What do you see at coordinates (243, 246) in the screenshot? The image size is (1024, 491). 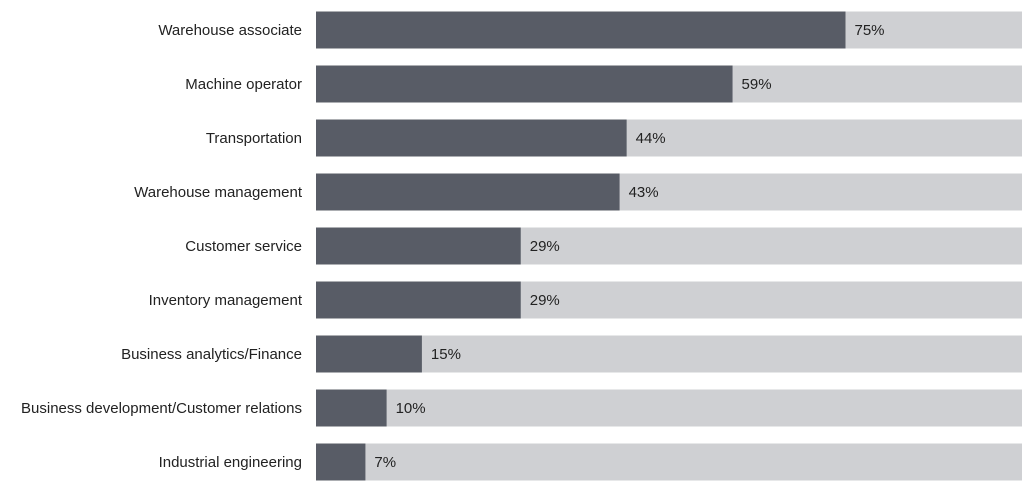 I see `category-label: Customer service` at bounding box center [243, 246].